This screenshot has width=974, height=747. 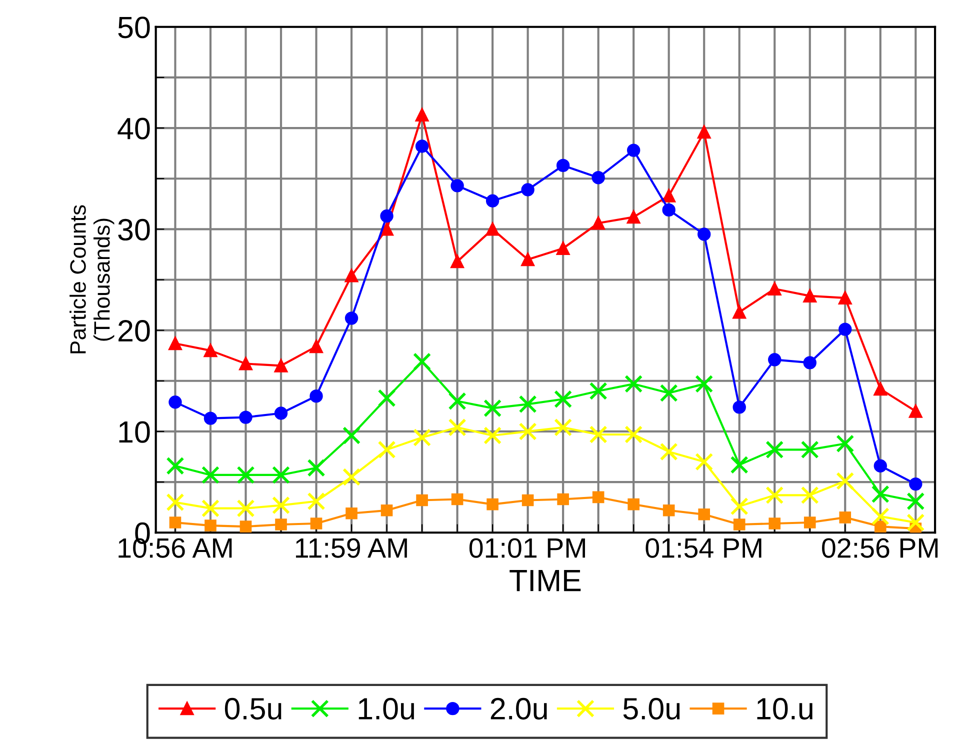 I want to click on y-tick-label: 30, so click(x=134, y=229).